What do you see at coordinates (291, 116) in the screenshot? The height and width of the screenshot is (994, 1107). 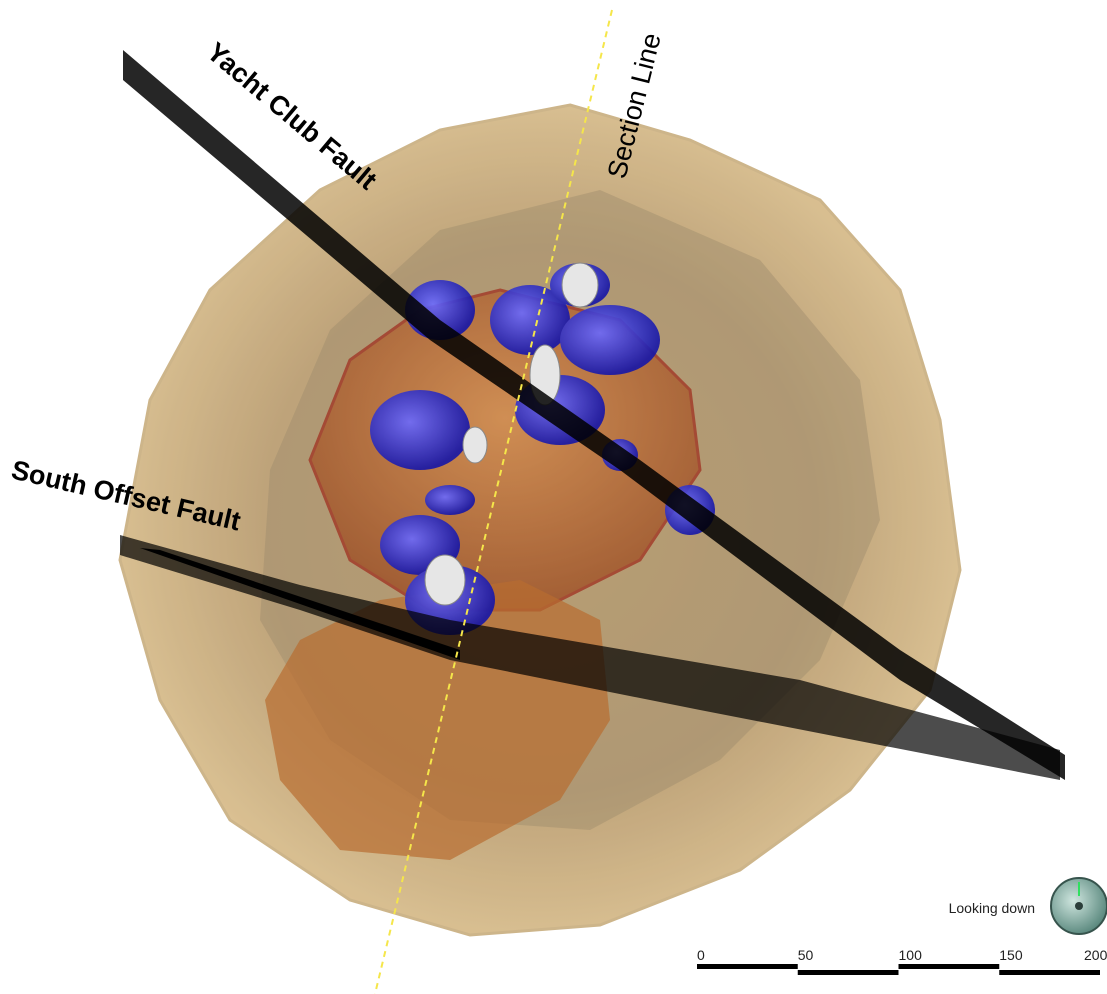 I see `fault-label: Yacht Club Fault` at bounding box center [291, 116].